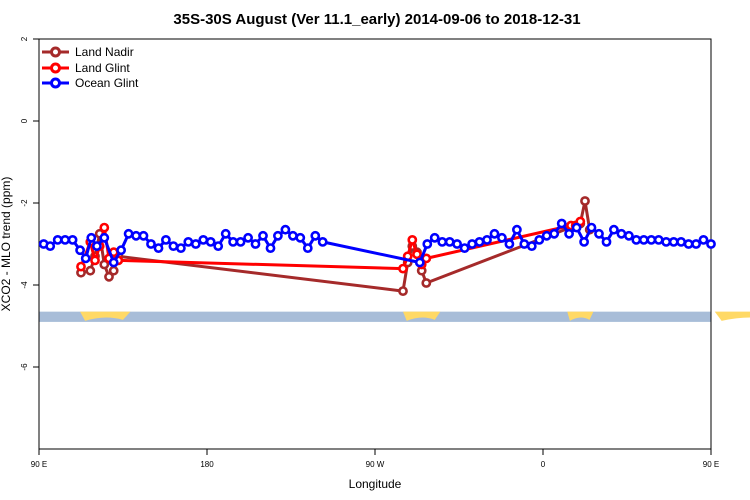 This screenshot has width=750, height=500. Describe the element at coordinates (375, 484) in the screenshot. I see `x-axis-label: Longitude` at that location.